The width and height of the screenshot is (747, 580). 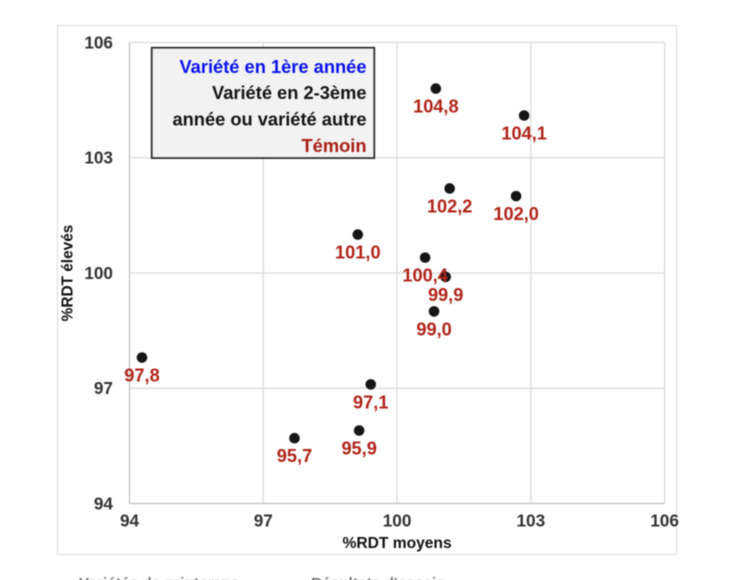 I want to click on x-tick-label: 103, so click(x=530, y=521).